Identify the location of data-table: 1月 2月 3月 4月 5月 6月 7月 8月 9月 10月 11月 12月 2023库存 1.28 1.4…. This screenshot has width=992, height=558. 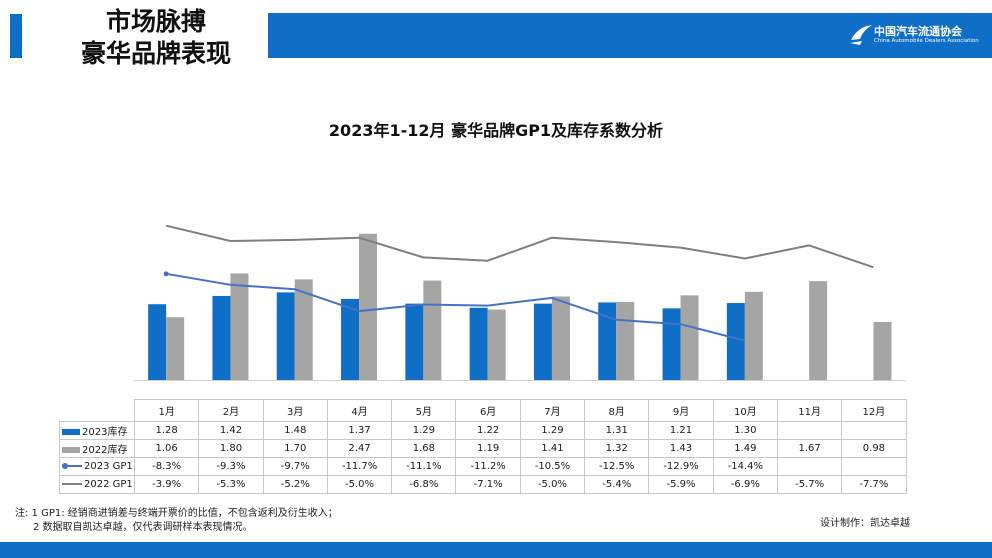
(483, 446).